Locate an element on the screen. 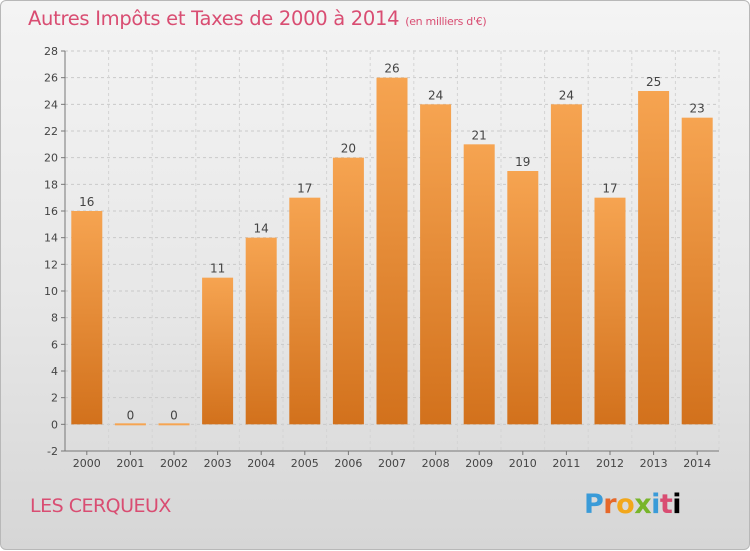  bar-value-label: 14 is located at coordinates (261, 229).